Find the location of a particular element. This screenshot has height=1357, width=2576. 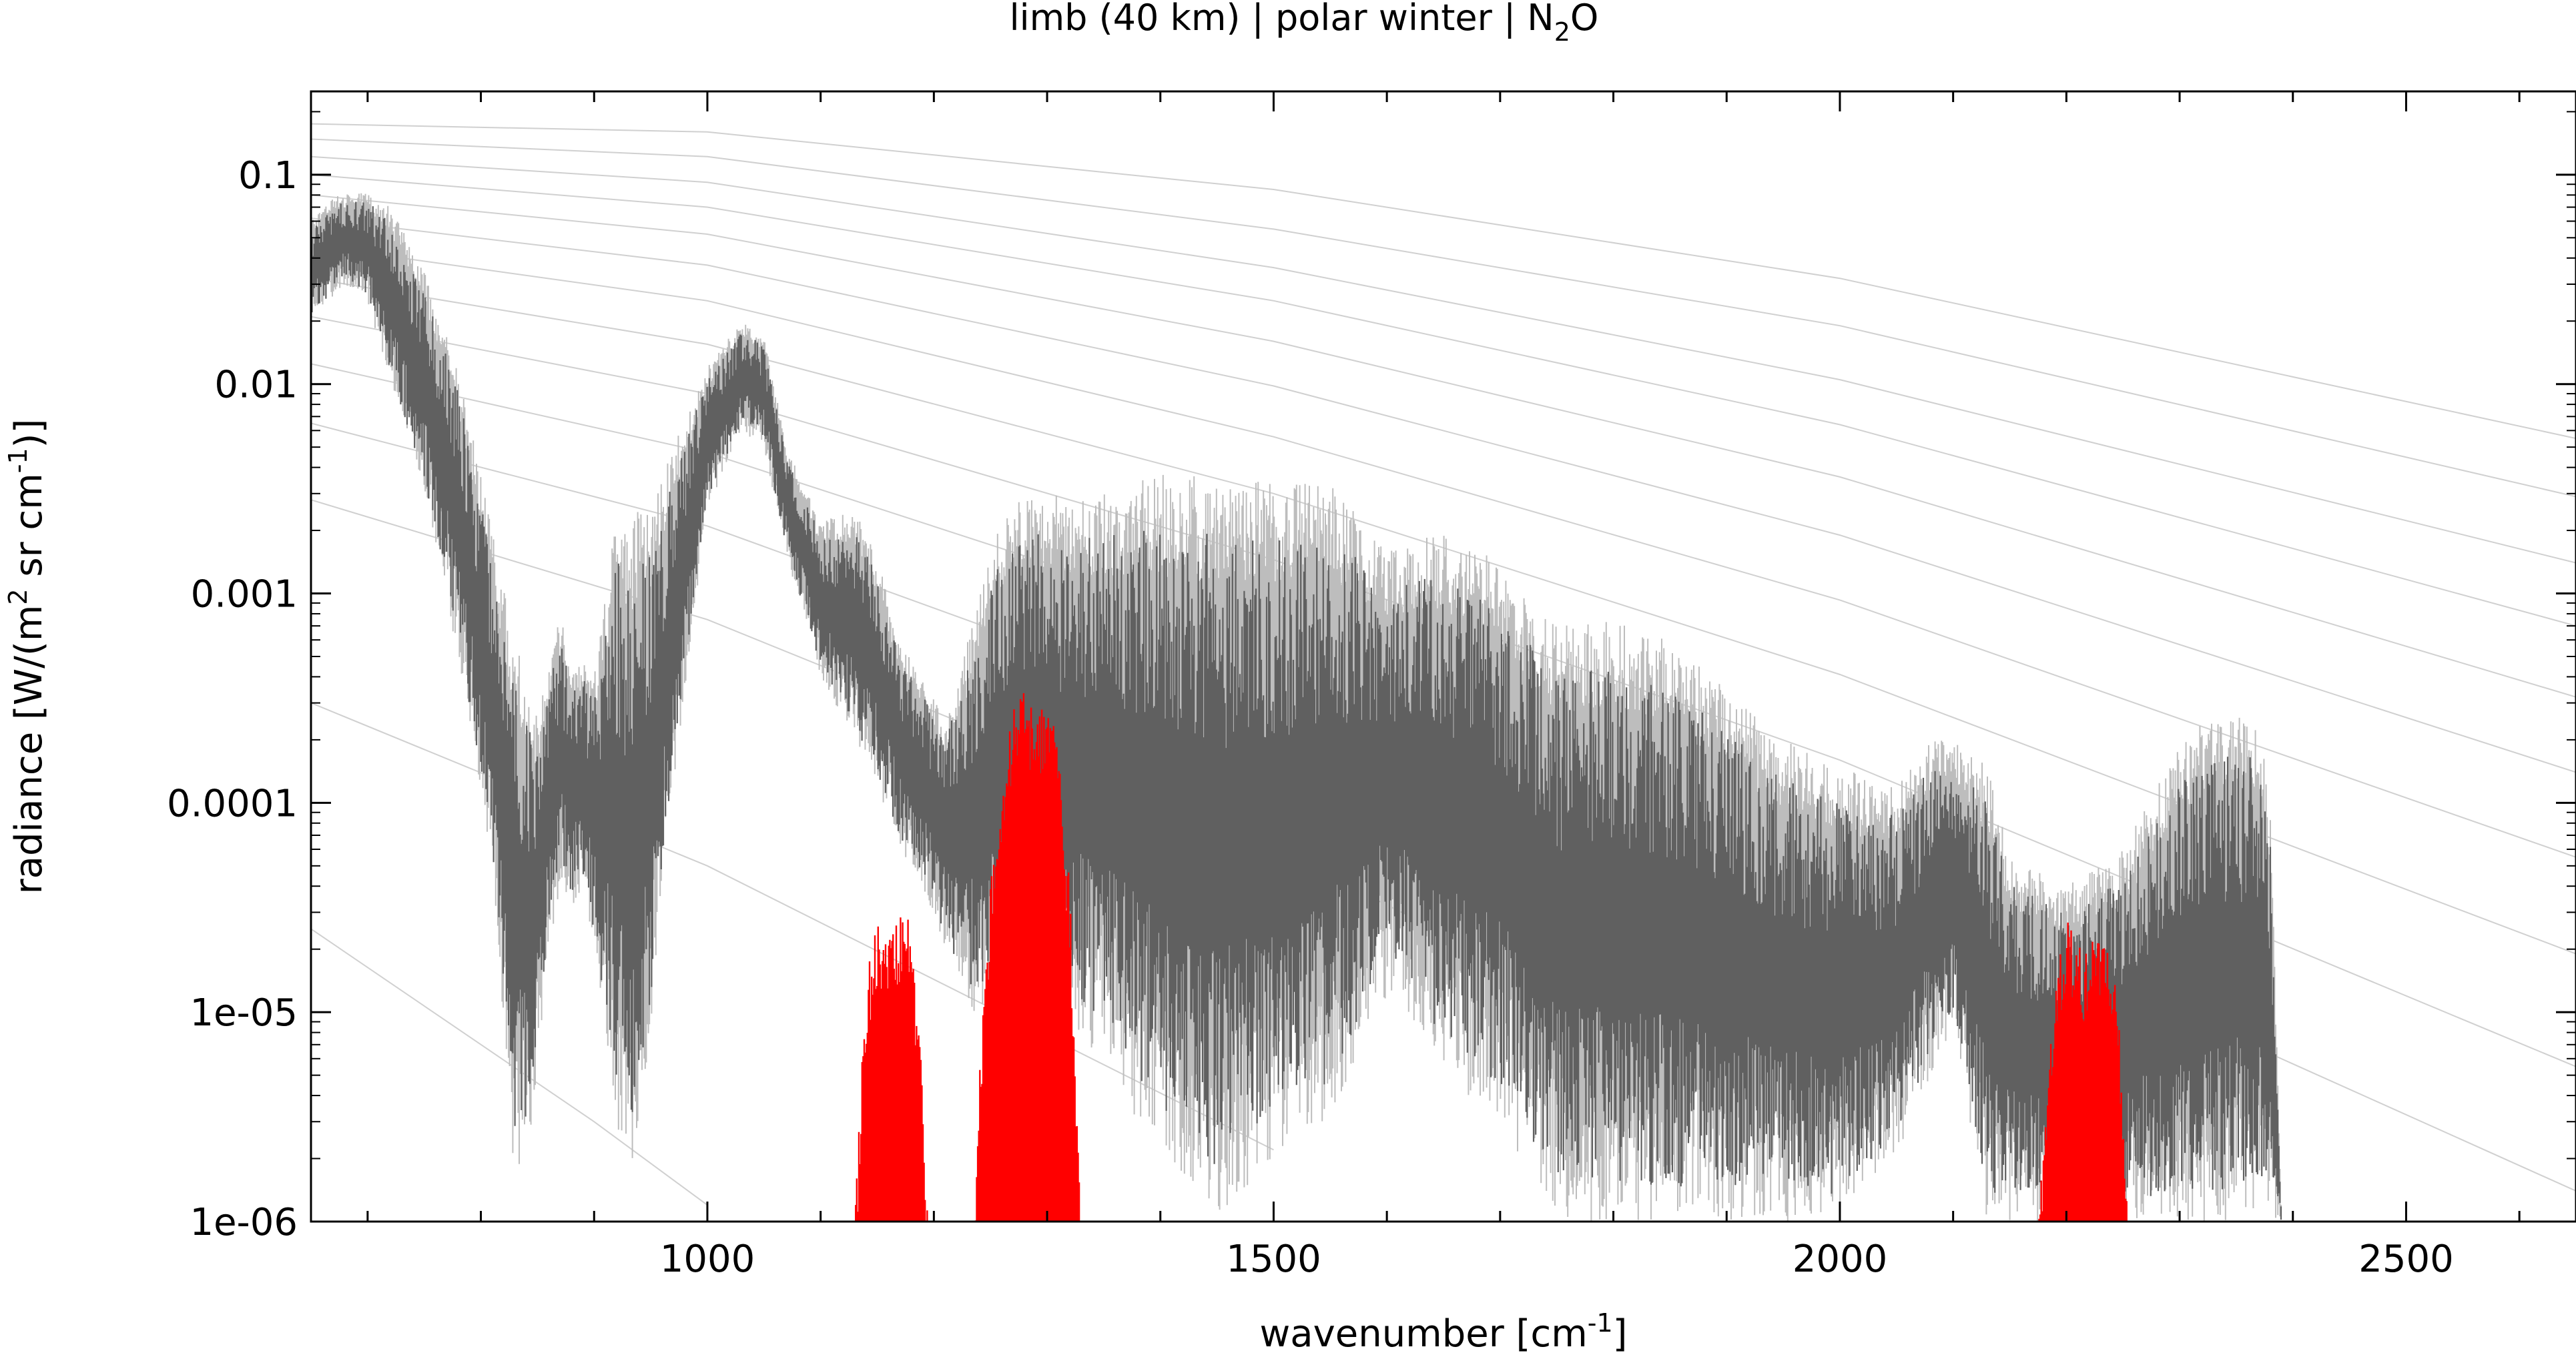

title-suffix: O is located at coordinates (1584, 19).